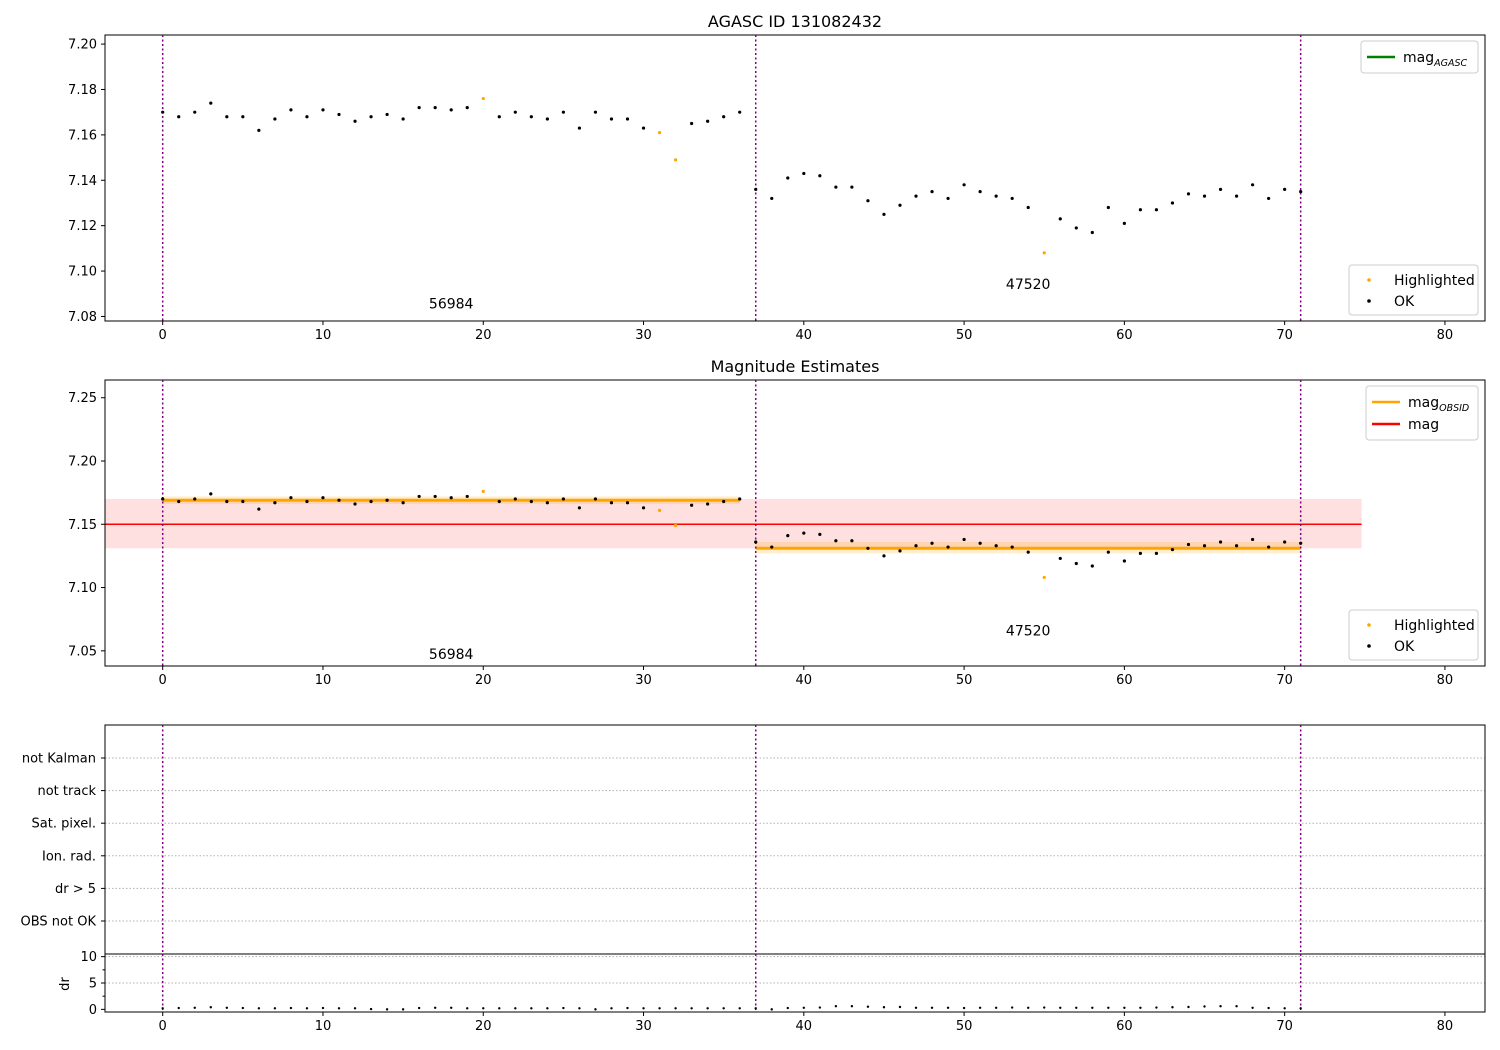 The width and height of the screenshot is (1500, 1050). Describe the element at coordinates (82, 226) in the screenshot. I see `y-tick-label: 7.12` at that location.